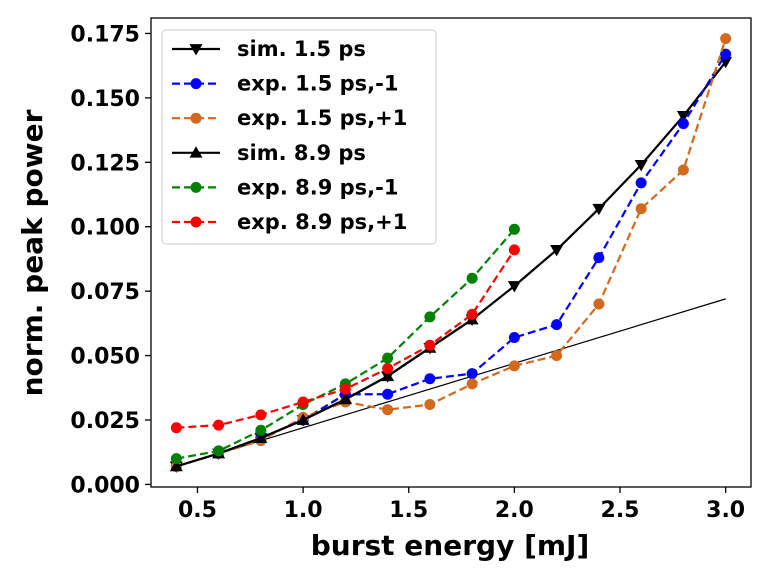 The image size is (768, 576). What do you see at coordinates (322, 222) in the screenshot?
I see `legend-label-5: exp. 8.9 ps,+1` at bounding box center [322, 222].